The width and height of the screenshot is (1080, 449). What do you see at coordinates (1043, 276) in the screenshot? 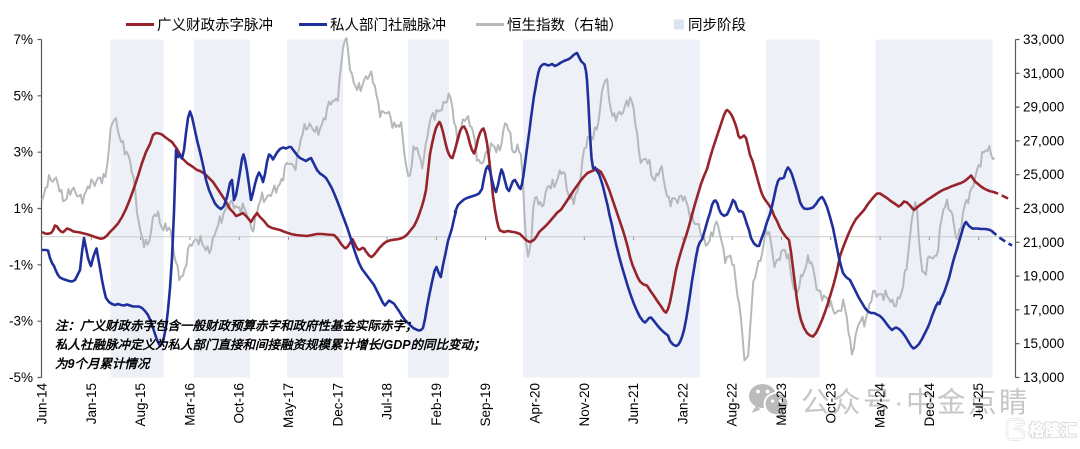
I see `svg-text: 19,000` at bounding box center [1043, 276].